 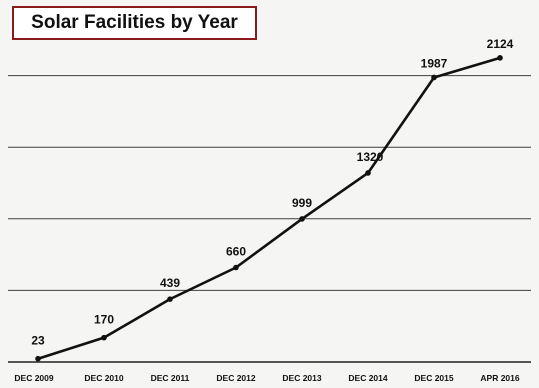 I want to click on data-label: 170, so click(x=104, y=320).